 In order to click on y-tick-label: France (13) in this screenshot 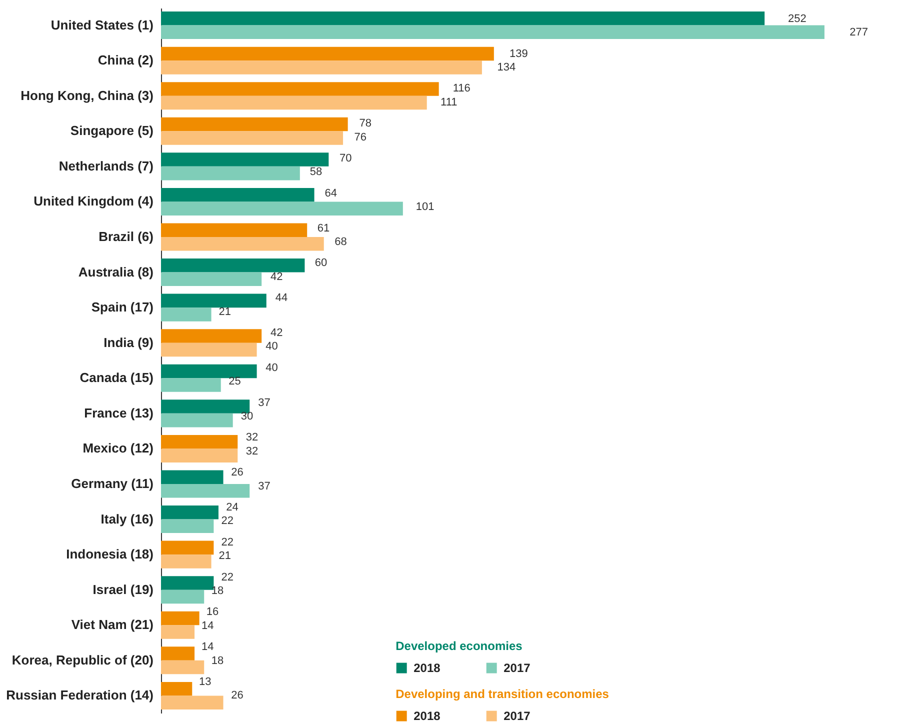, I will do `click(119, 412)`.